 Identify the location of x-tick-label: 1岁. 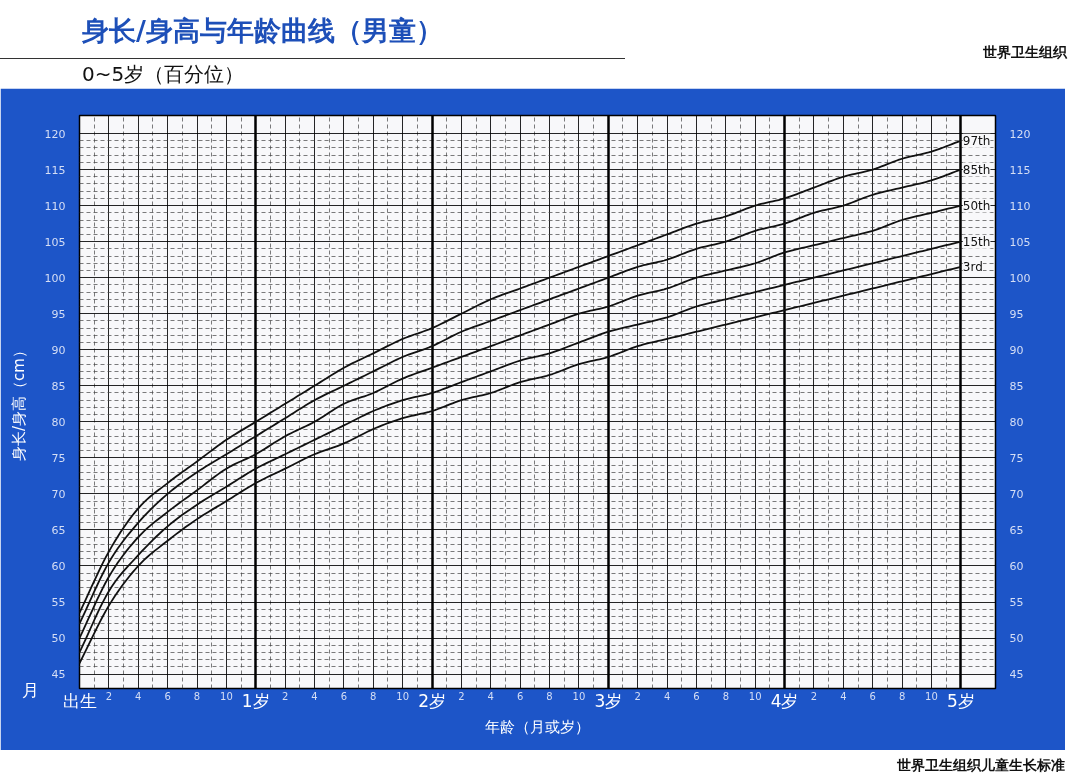
(255, 700).